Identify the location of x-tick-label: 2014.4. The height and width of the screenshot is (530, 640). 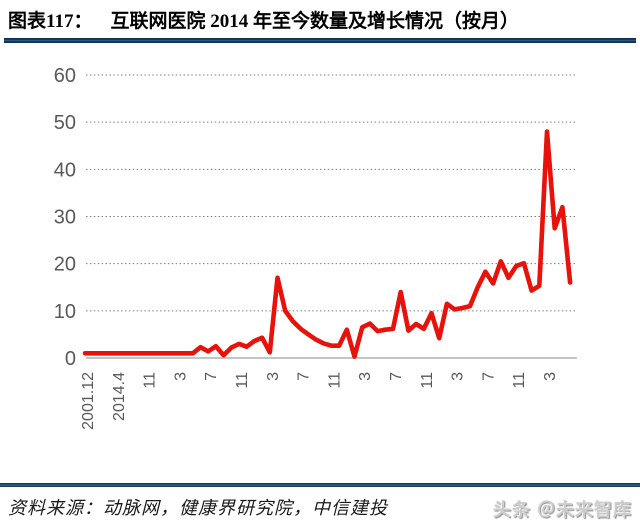
(119, 396).